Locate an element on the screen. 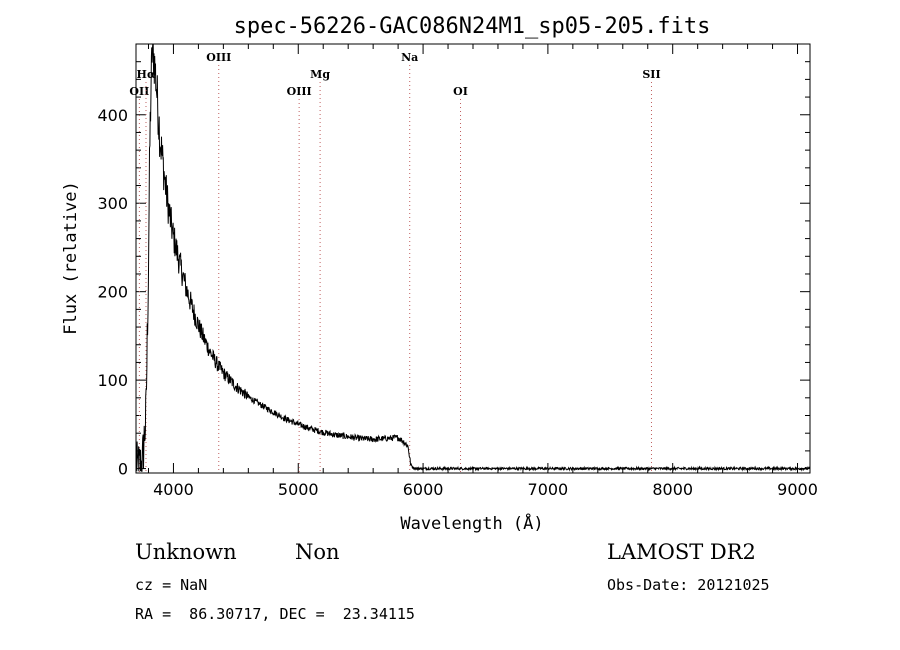 The width and height of the screenshot is (900, 650). survey-name: LAMOST DR2 is located at coordinates (681, 552).